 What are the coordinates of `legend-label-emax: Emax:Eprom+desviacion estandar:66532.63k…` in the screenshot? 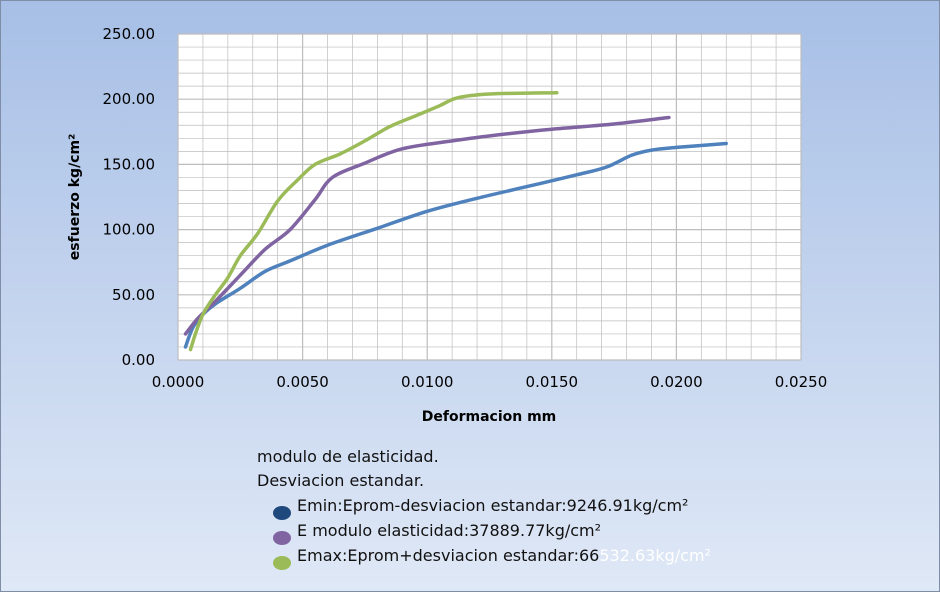 It's located at (504, 555).